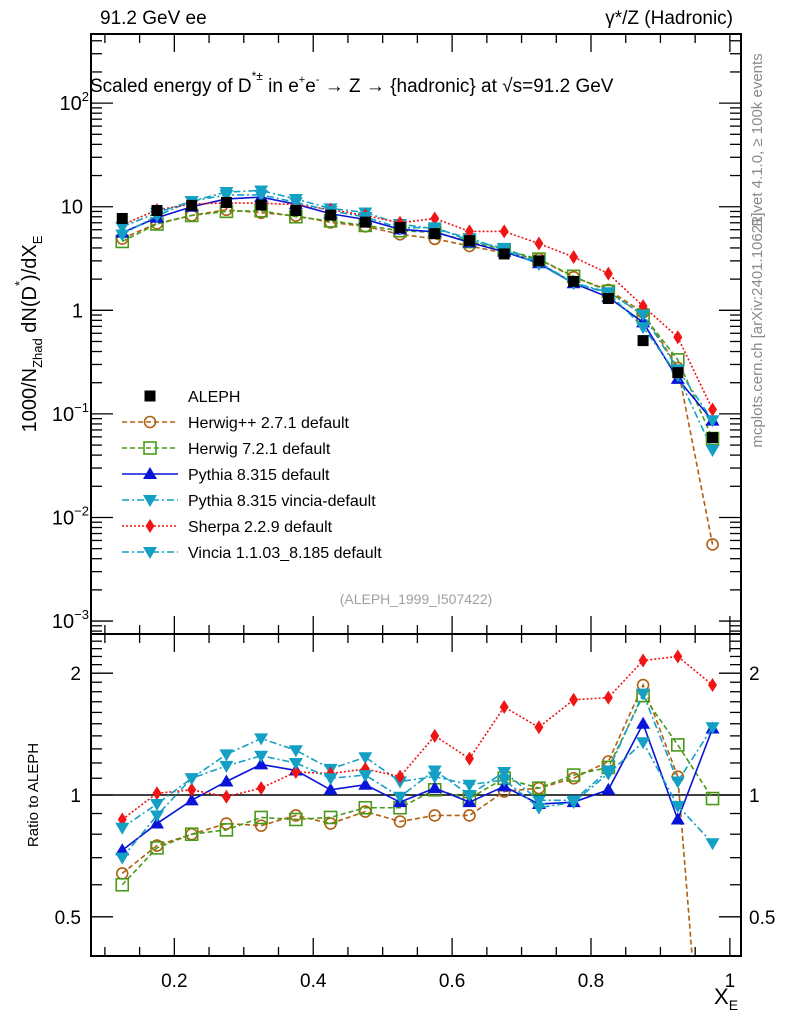  I want to click on header-left: 91.2 GeV ee, so click(153, 18).